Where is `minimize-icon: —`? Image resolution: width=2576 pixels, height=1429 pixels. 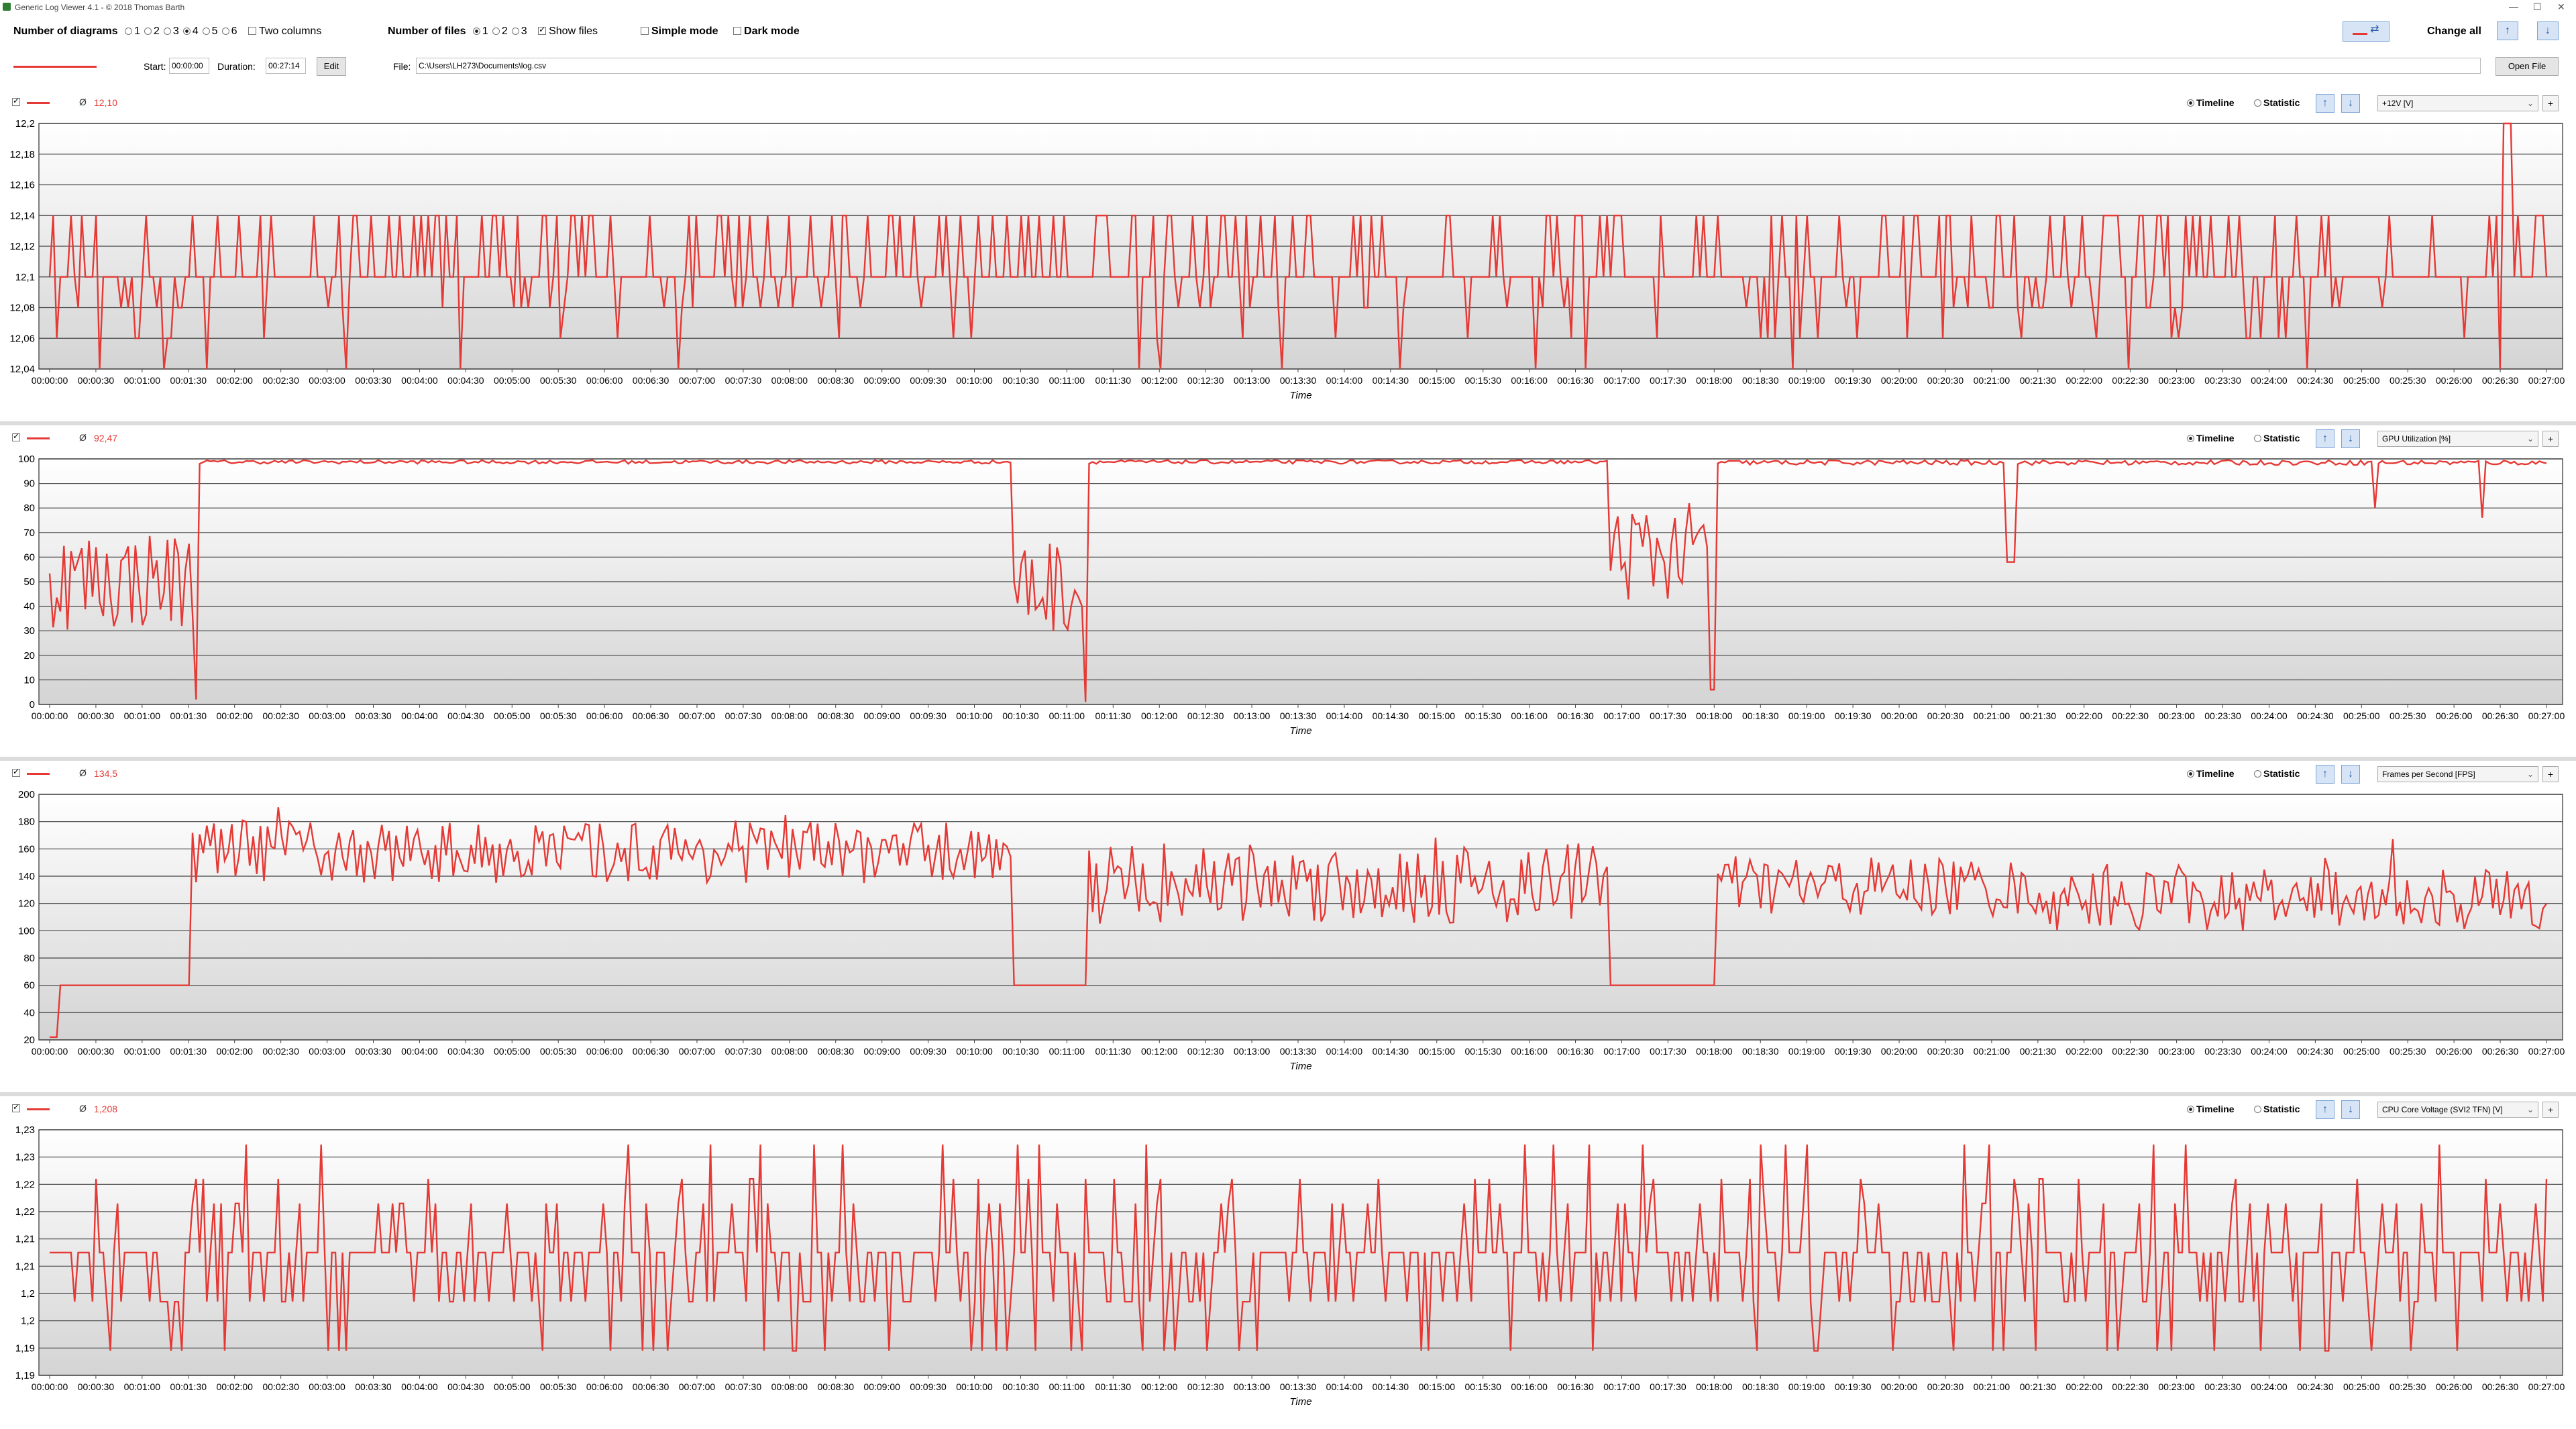
minimize-icon: — is located at coordinates (2513, 6).